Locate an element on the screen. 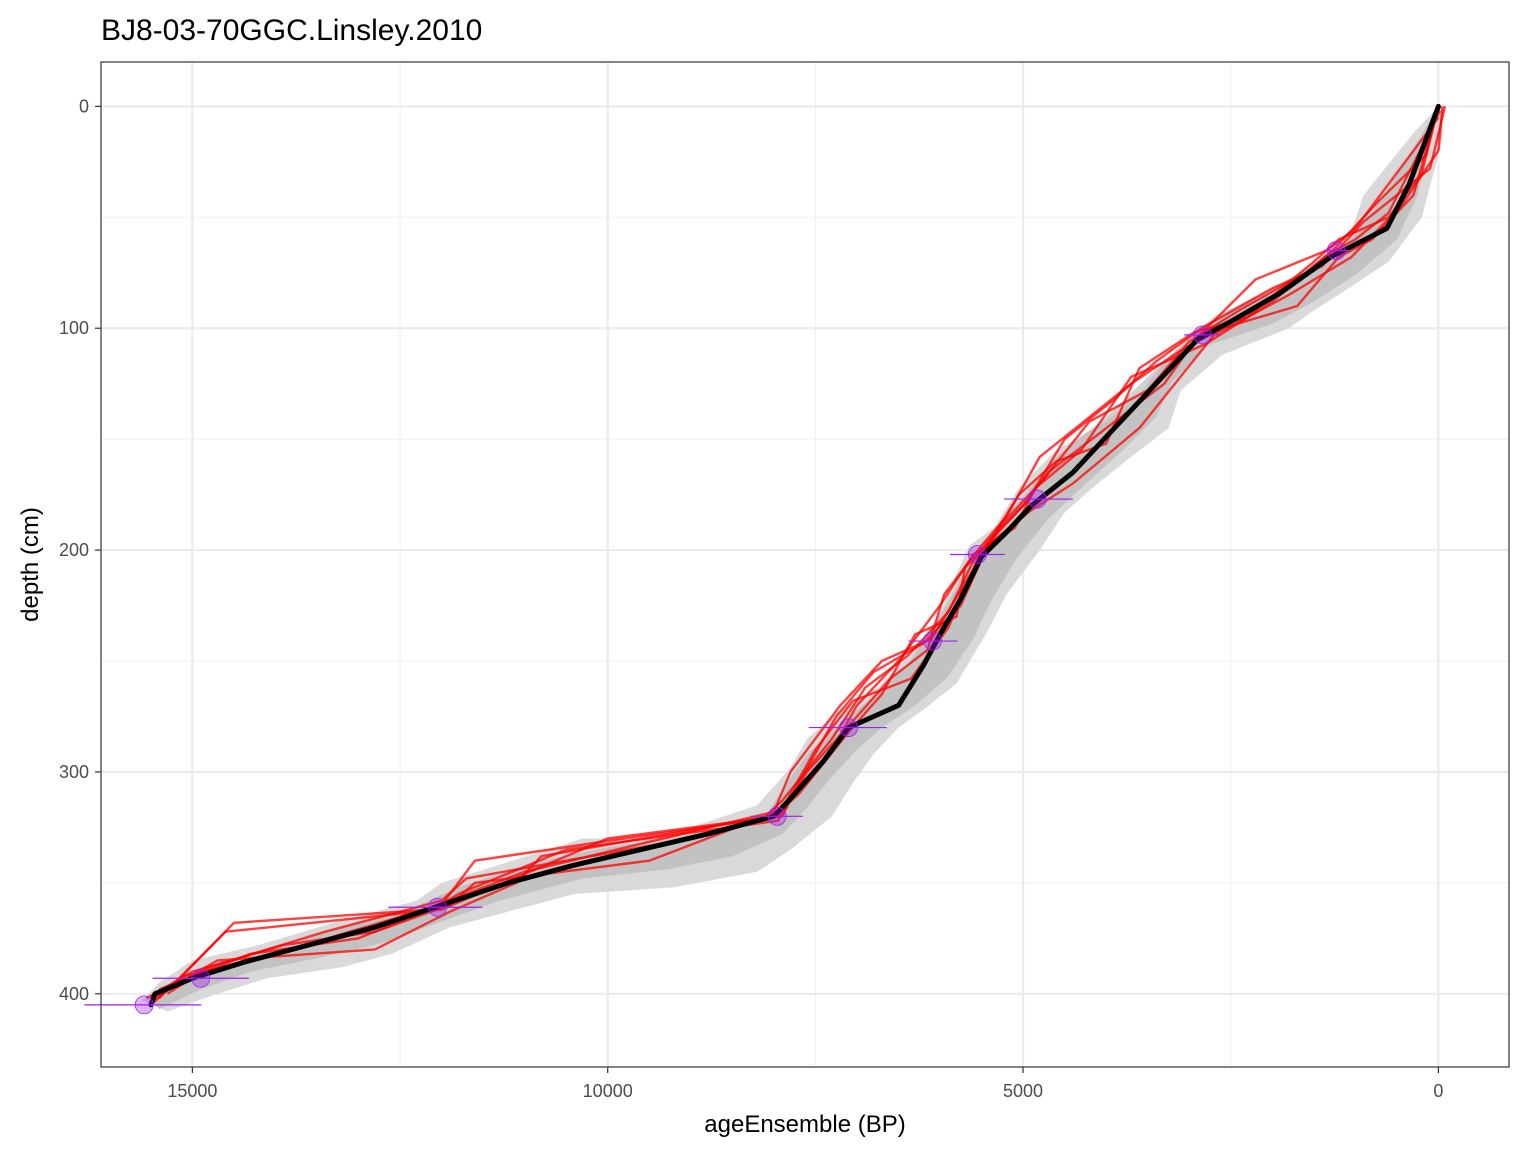  y-tick-label: 300 is located at coordinates (74, 772).